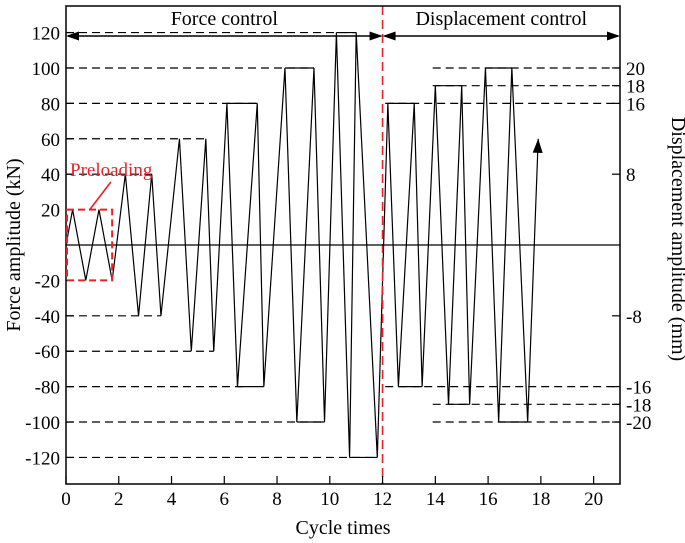  I want to click on y2-tick-label: 8, so click(631, 175).